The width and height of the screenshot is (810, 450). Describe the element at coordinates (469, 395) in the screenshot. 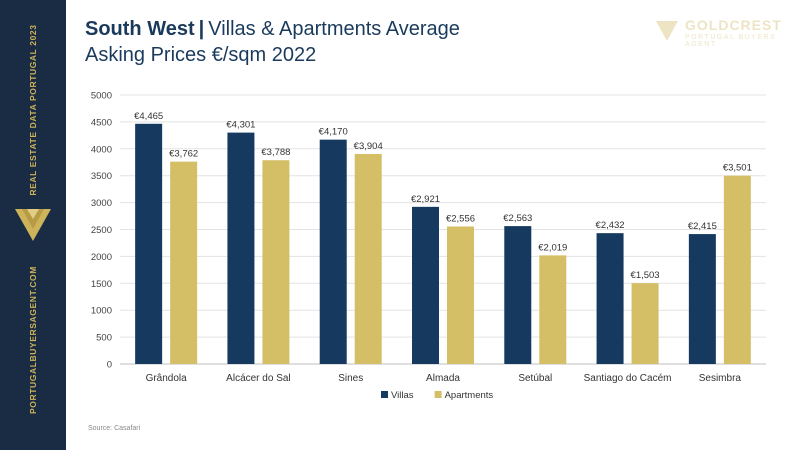

I see `legend-label: Apartments` at that location.